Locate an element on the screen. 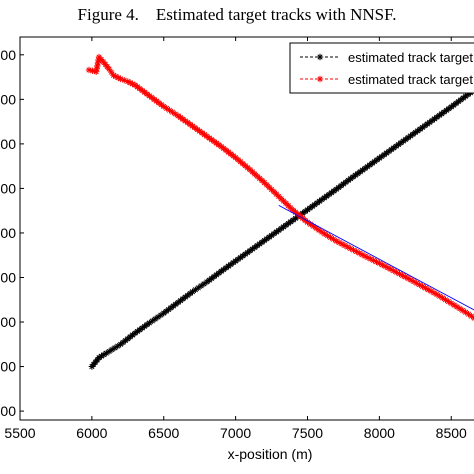 The height and width of the screenshot is (474, 474). x-tick-label: 5500 is located at coordinates (19, 433).